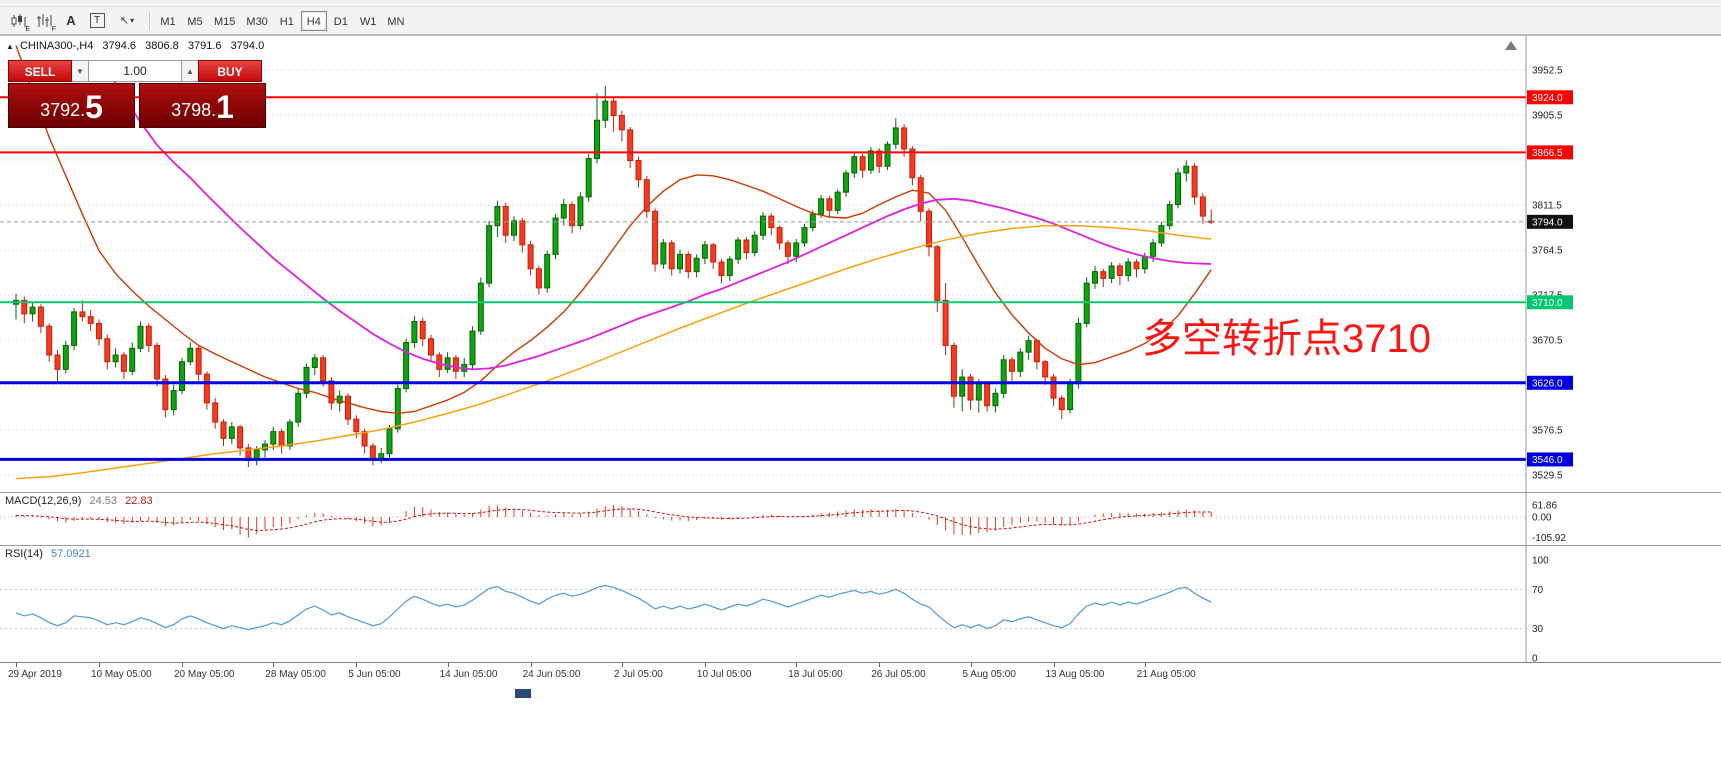 The image size is (1721, 757). I want to click on text-tool-button: A, so click(71, 21).